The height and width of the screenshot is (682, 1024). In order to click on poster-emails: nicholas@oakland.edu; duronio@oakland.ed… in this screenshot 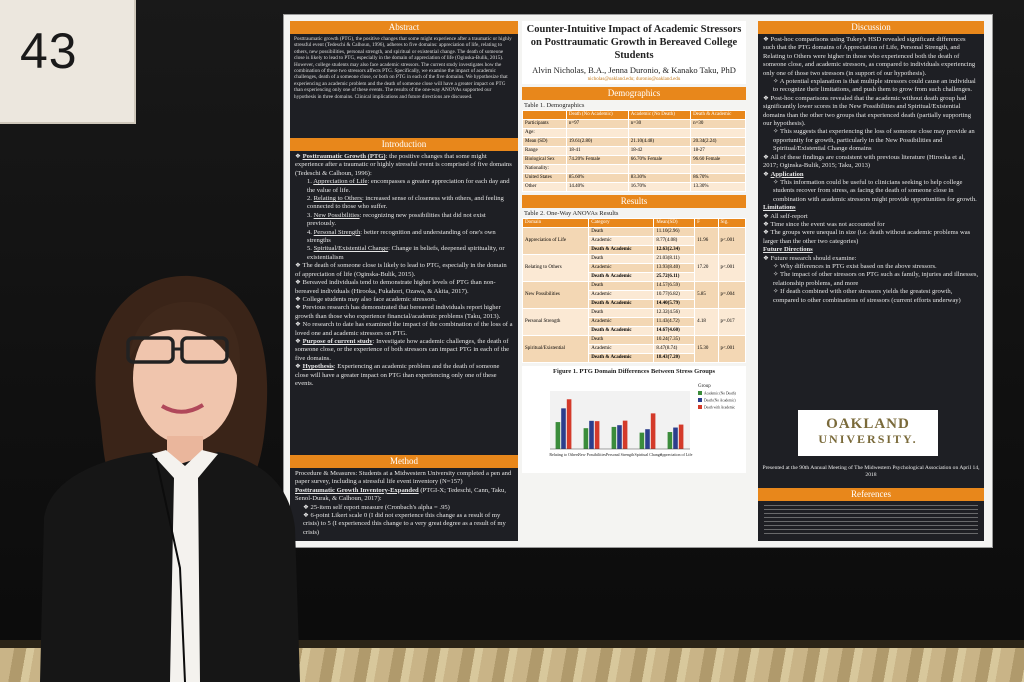, I will do `click(634, 79)`.